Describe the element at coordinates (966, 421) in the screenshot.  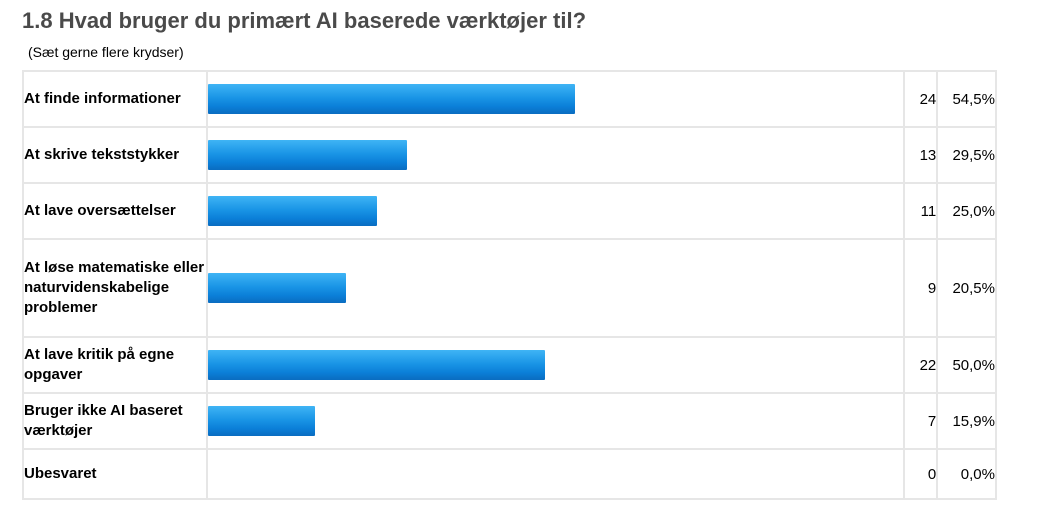
I see `row-percent: 15,9%` at that location.